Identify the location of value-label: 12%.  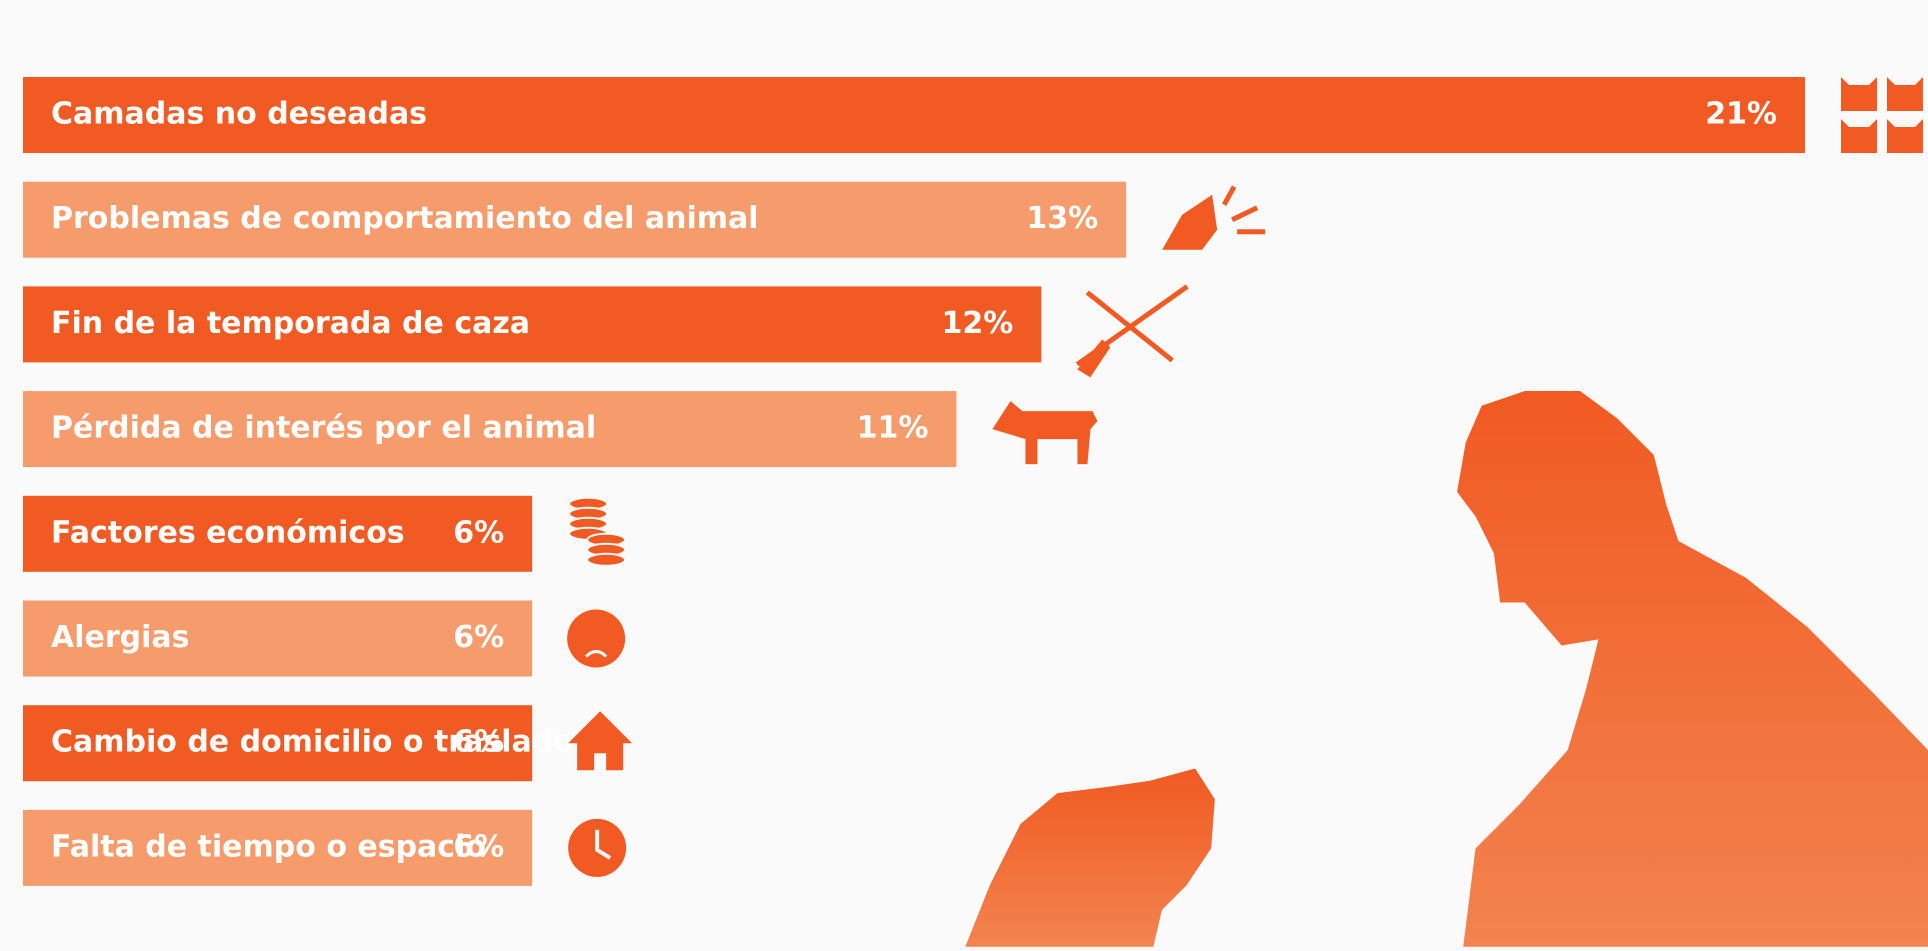
(977, 323).